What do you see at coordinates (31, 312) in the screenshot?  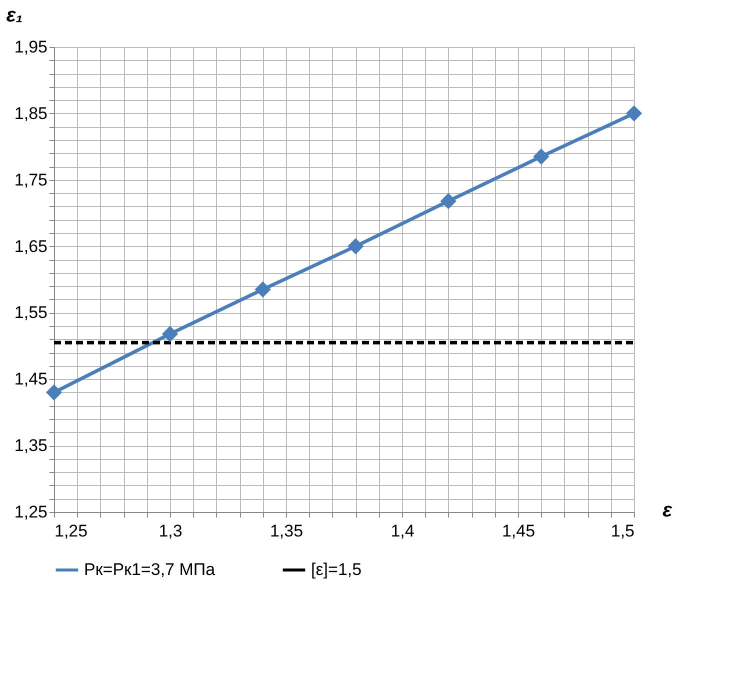 I see `y-tick-label: 1,55` at bounding box center [31, 312].